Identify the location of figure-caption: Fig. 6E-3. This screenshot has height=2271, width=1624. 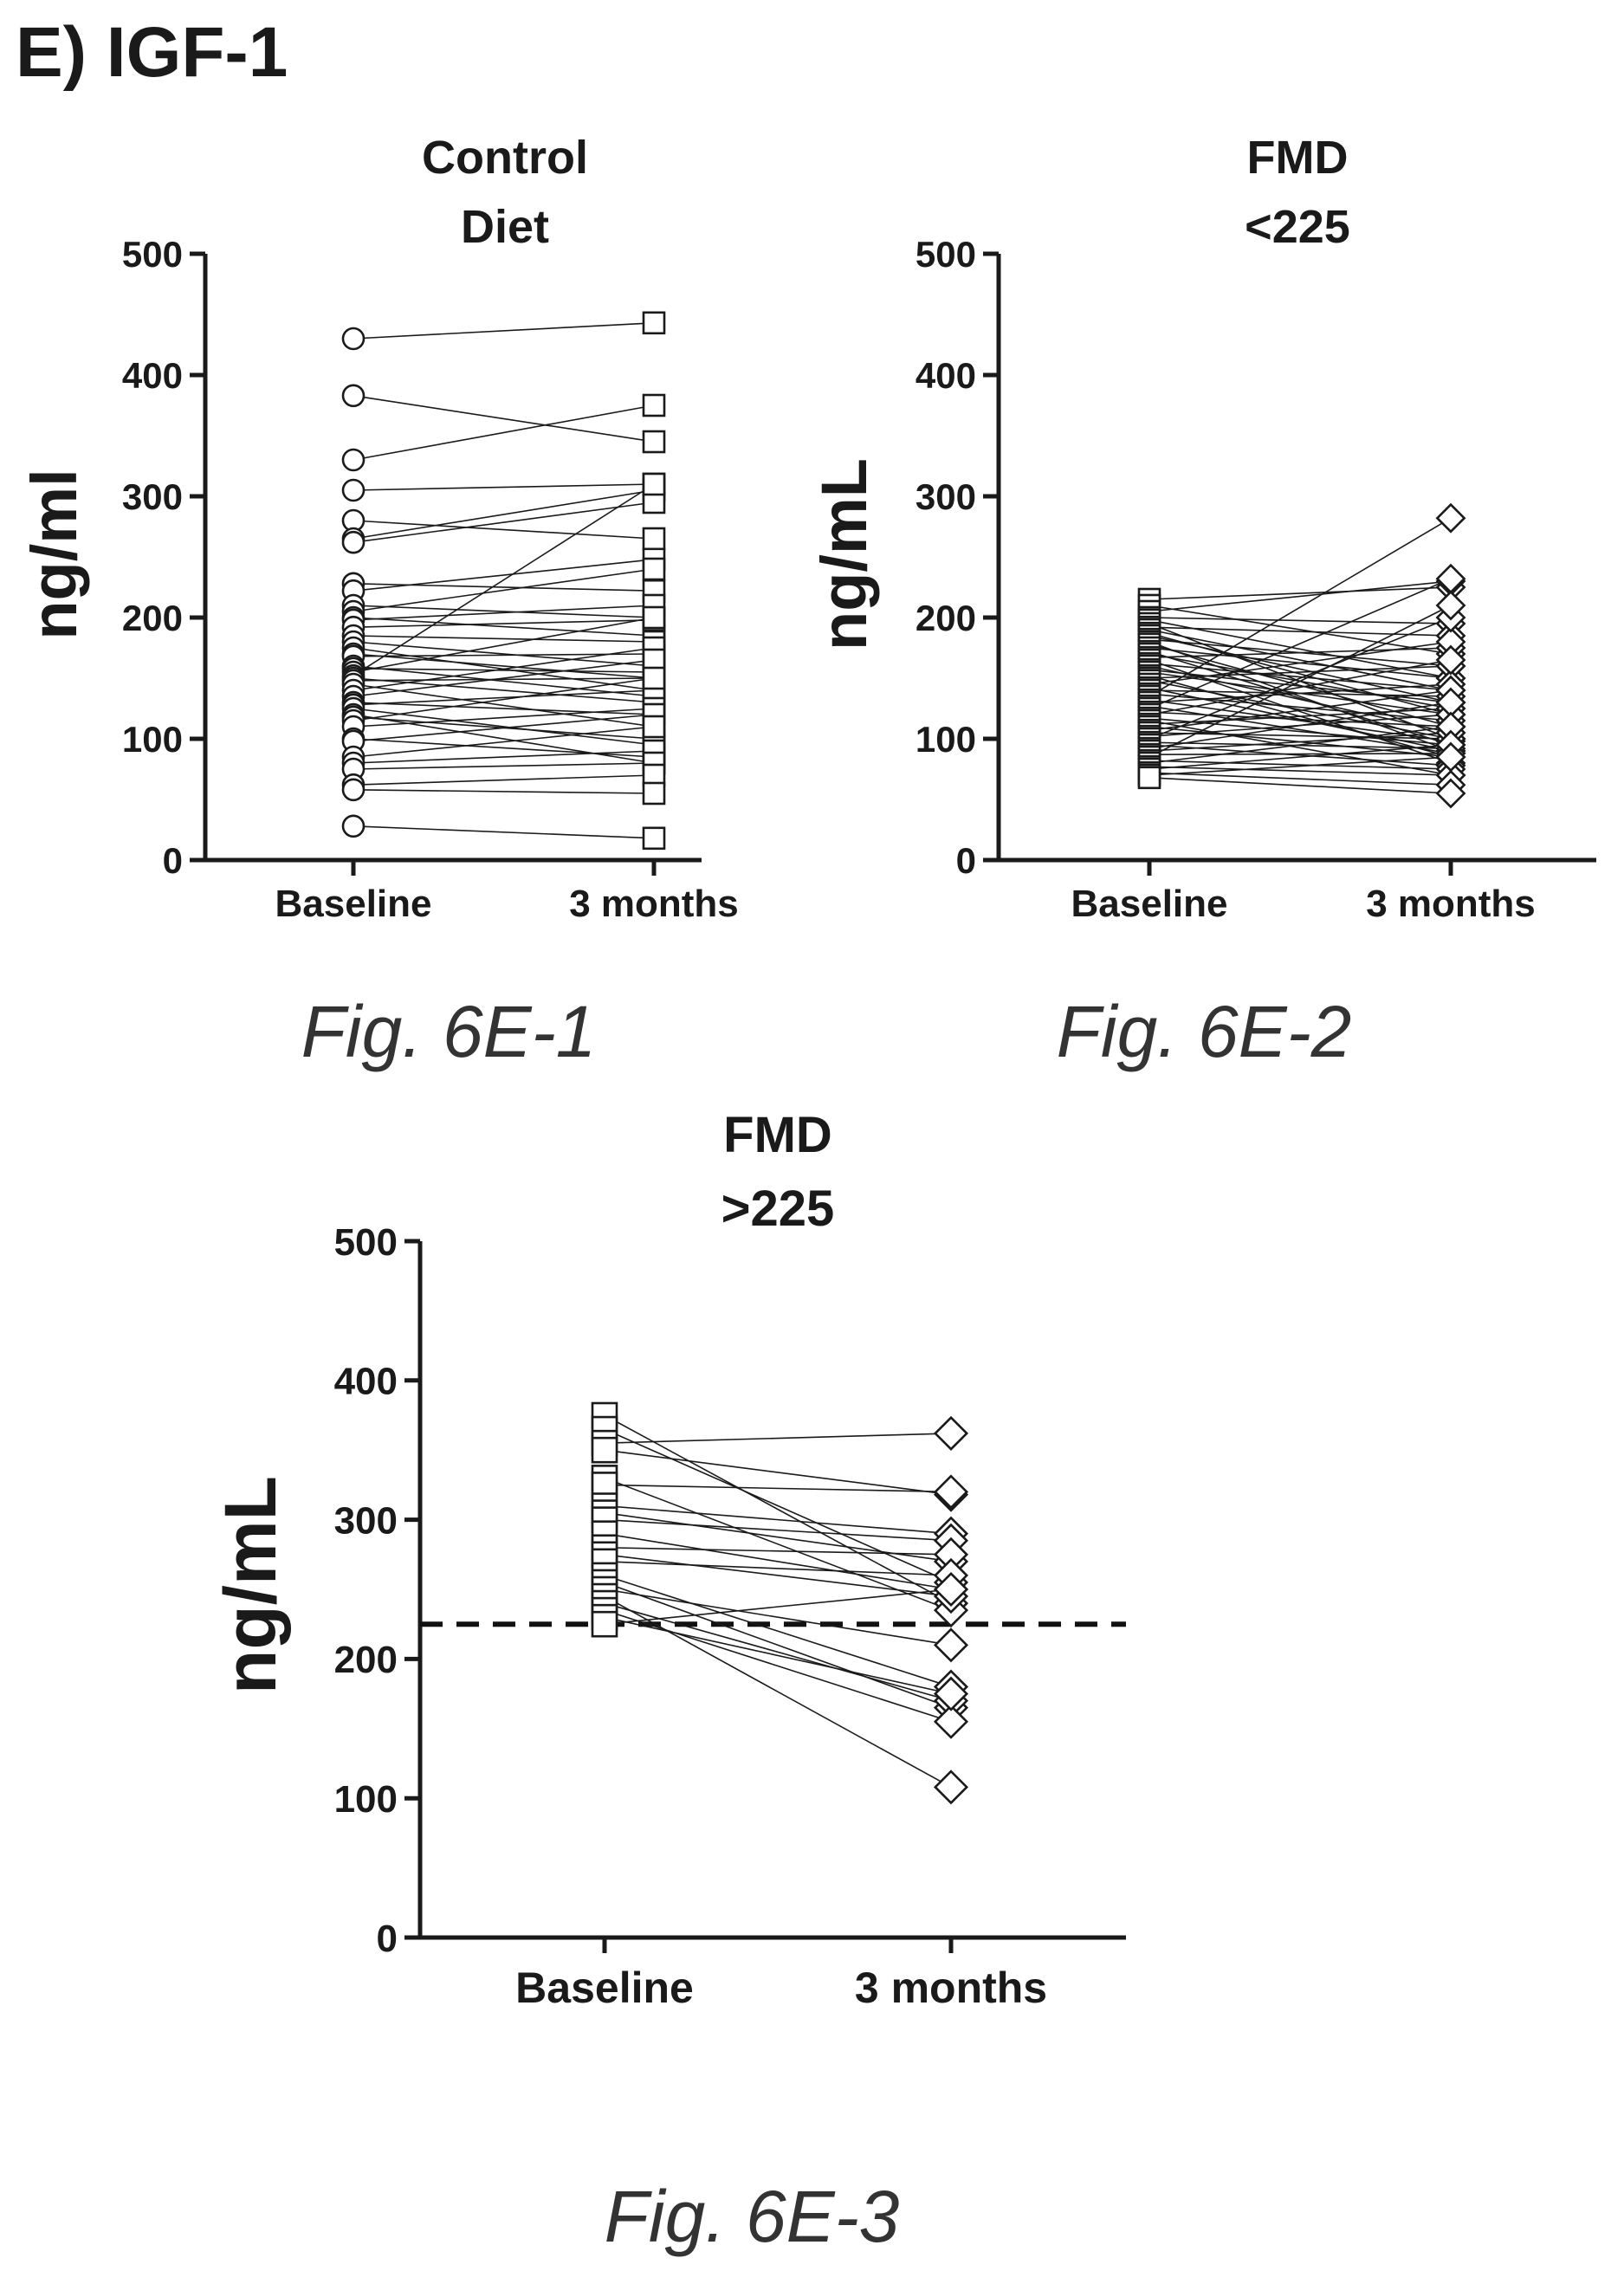
(752, 2217).